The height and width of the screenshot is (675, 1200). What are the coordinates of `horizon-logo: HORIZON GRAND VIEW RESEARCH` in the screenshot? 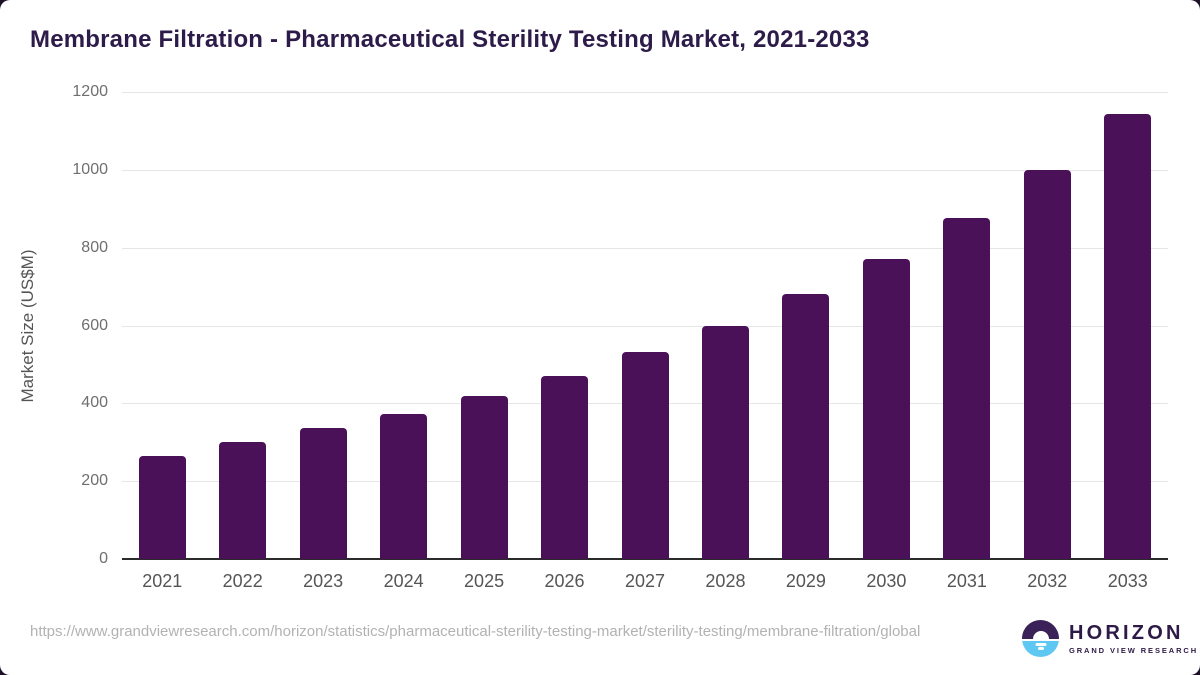 It's located at (1110, 638).